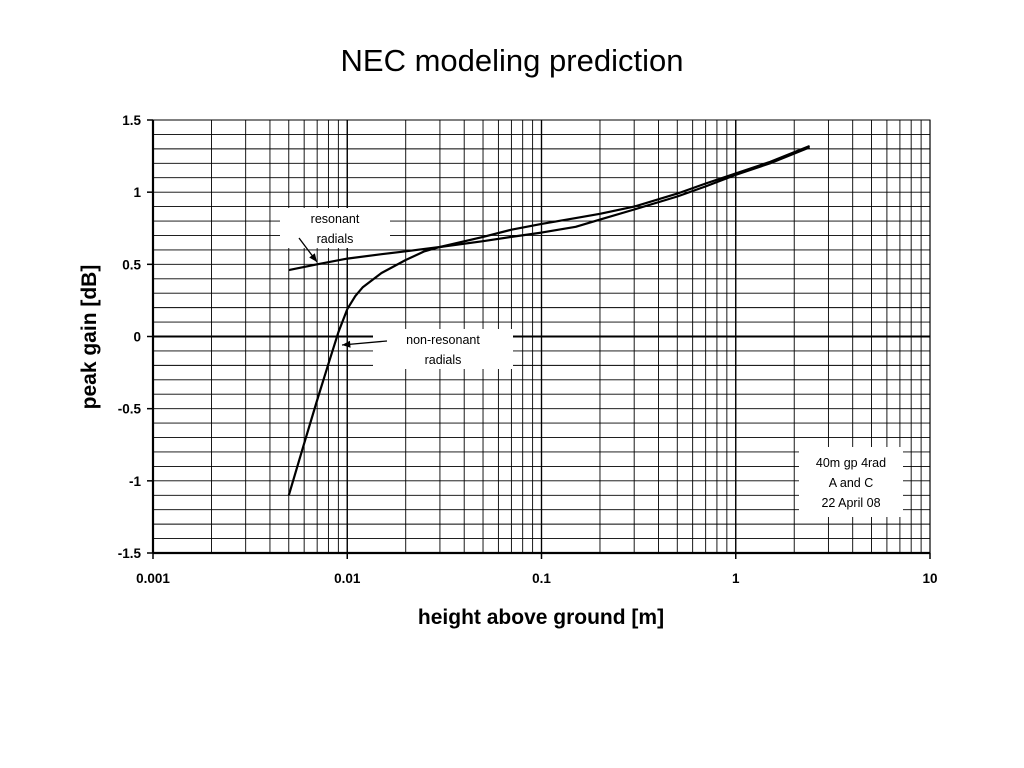  Describe the element at coordinates (89, 337) in the screenshot. I see `y-axis-label: peak gain [dB]` at that location.